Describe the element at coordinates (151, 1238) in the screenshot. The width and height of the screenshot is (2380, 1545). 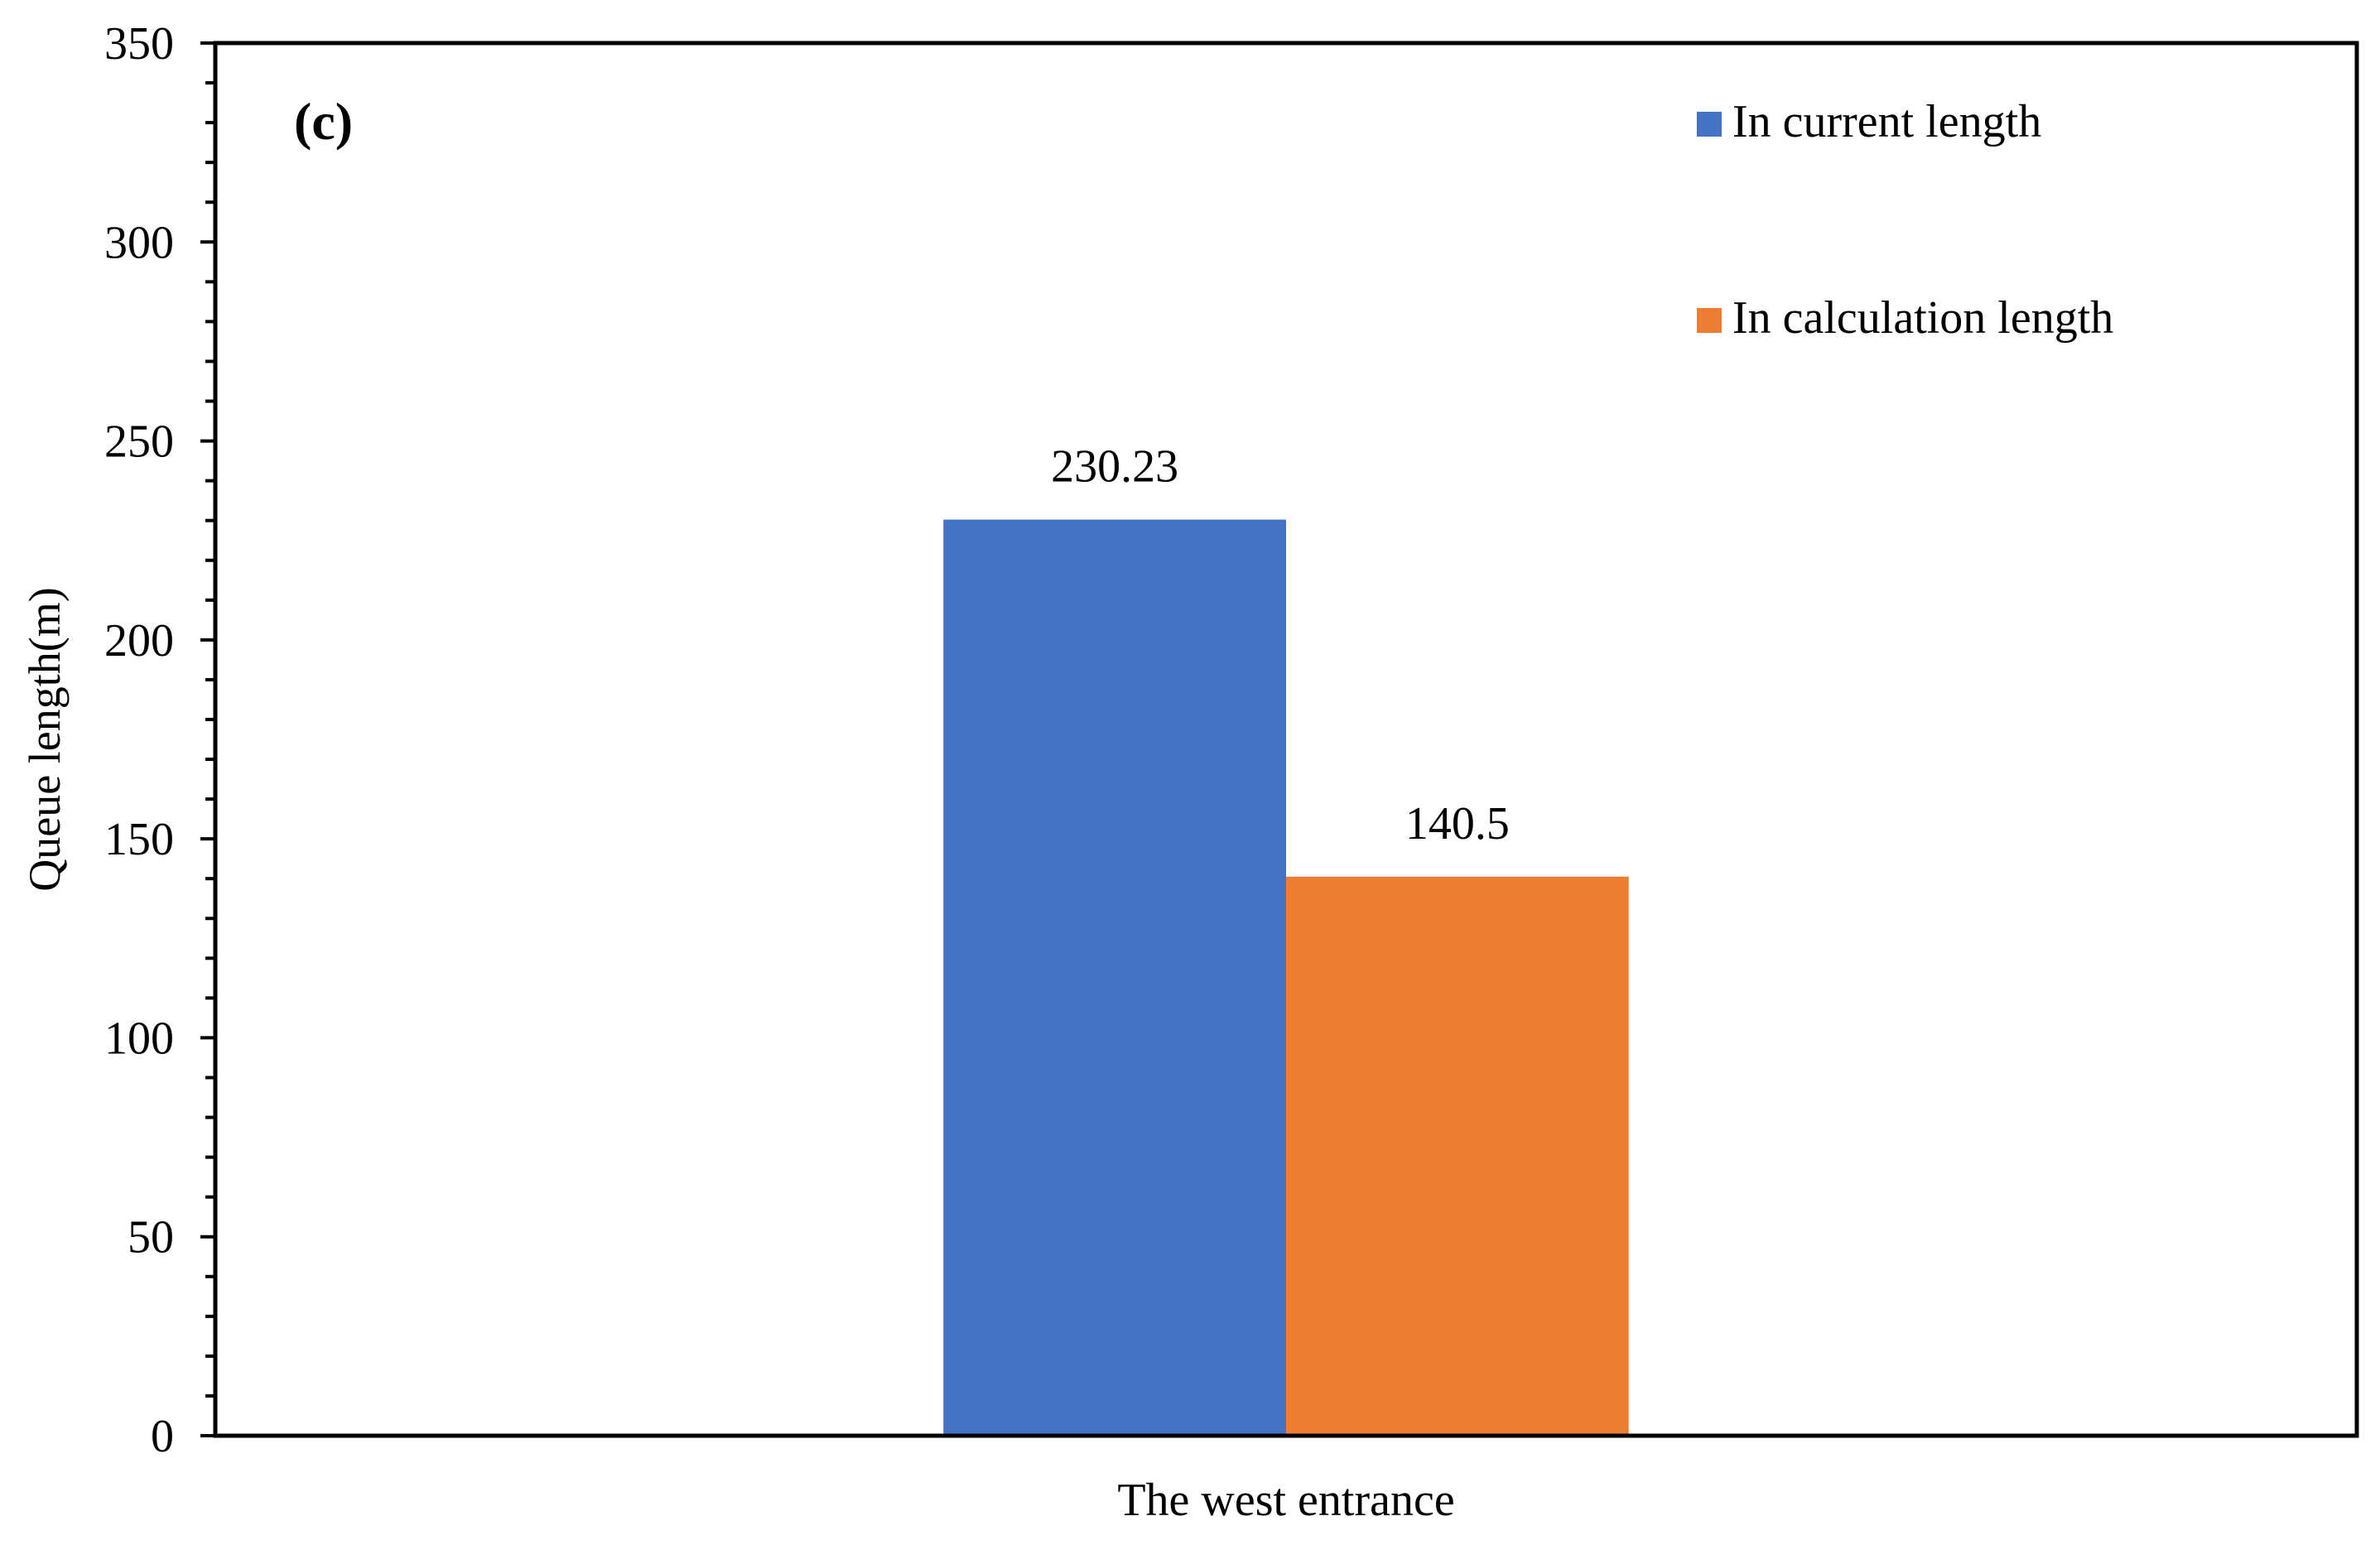
I see `y-tick-label: 50` at that location.